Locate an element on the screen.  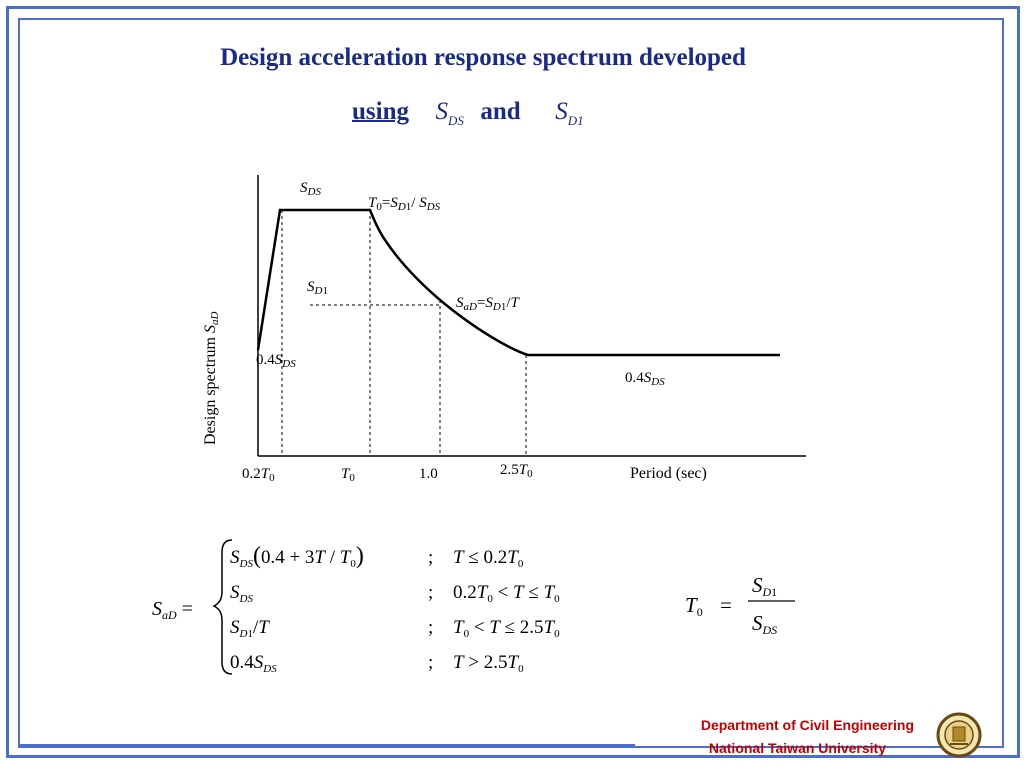
department-name: Department of Civil Engineering is located at coordinates (807, 725).